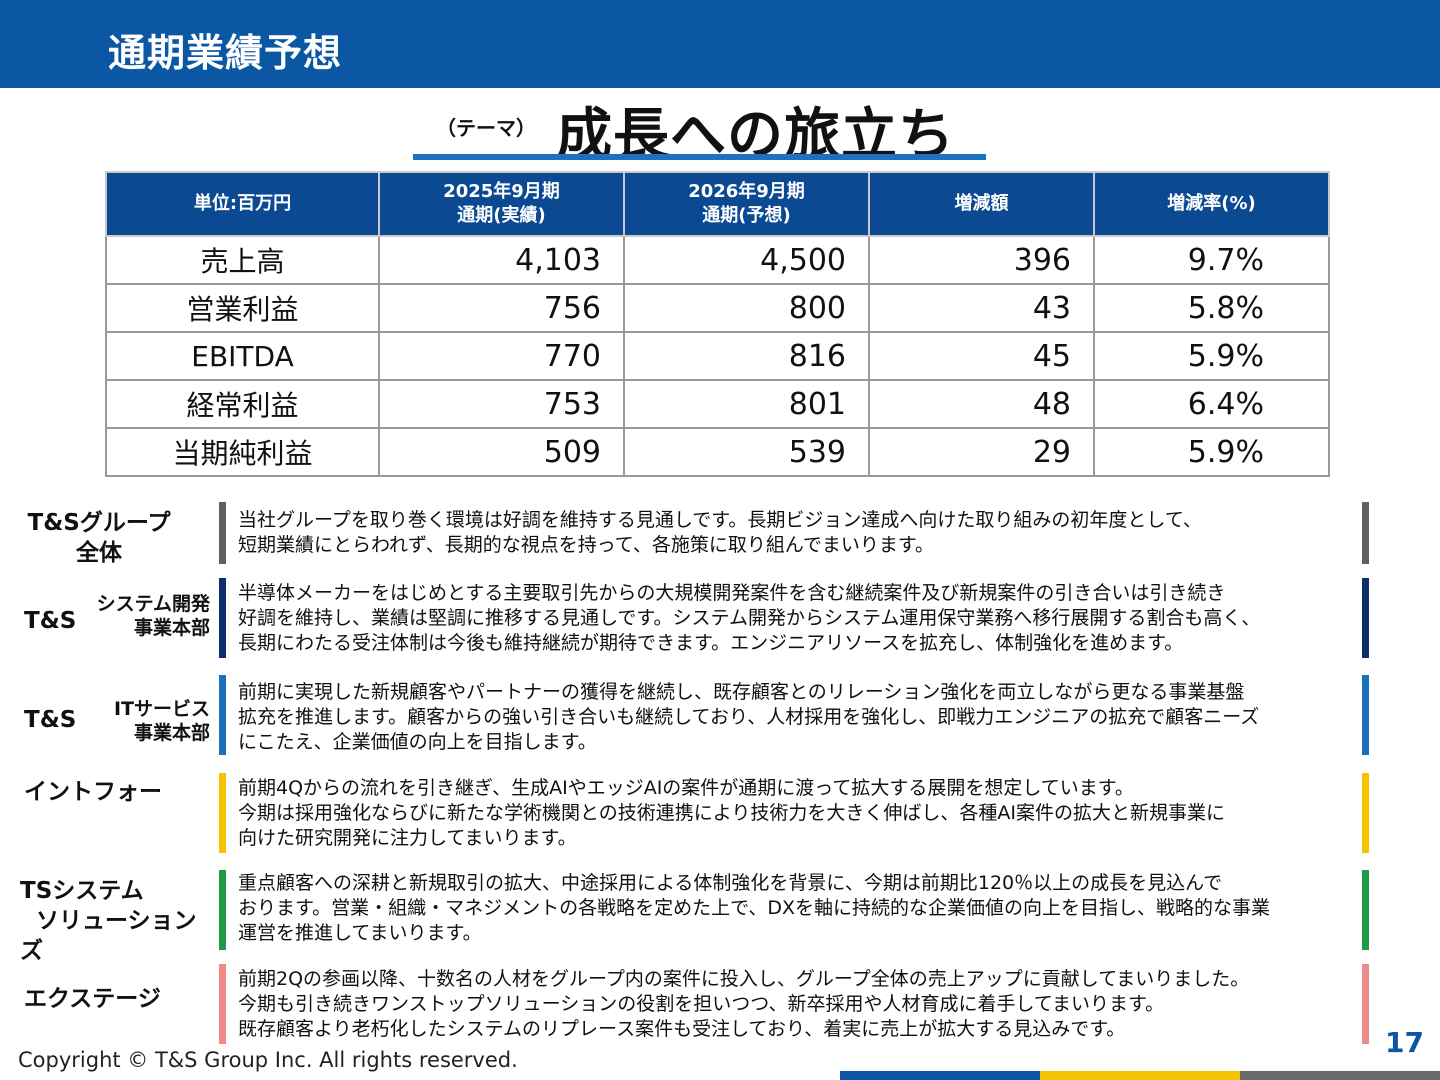 This screenshot has width=1440, height=1080. I want to click on header-fy2025: 2025年9月期 通期(実績), so click(501, 204).